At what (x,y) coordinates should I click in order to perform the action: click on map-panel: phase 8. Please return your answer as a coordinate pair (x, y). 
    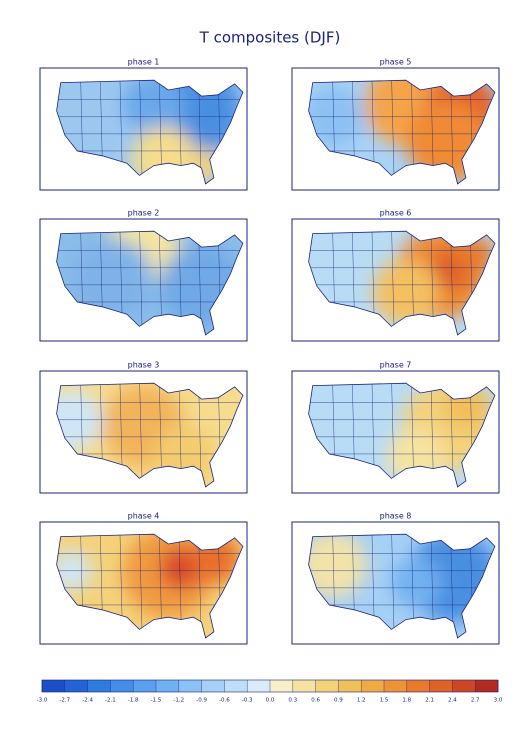
    Looking at the image, I should click on (395, 578).